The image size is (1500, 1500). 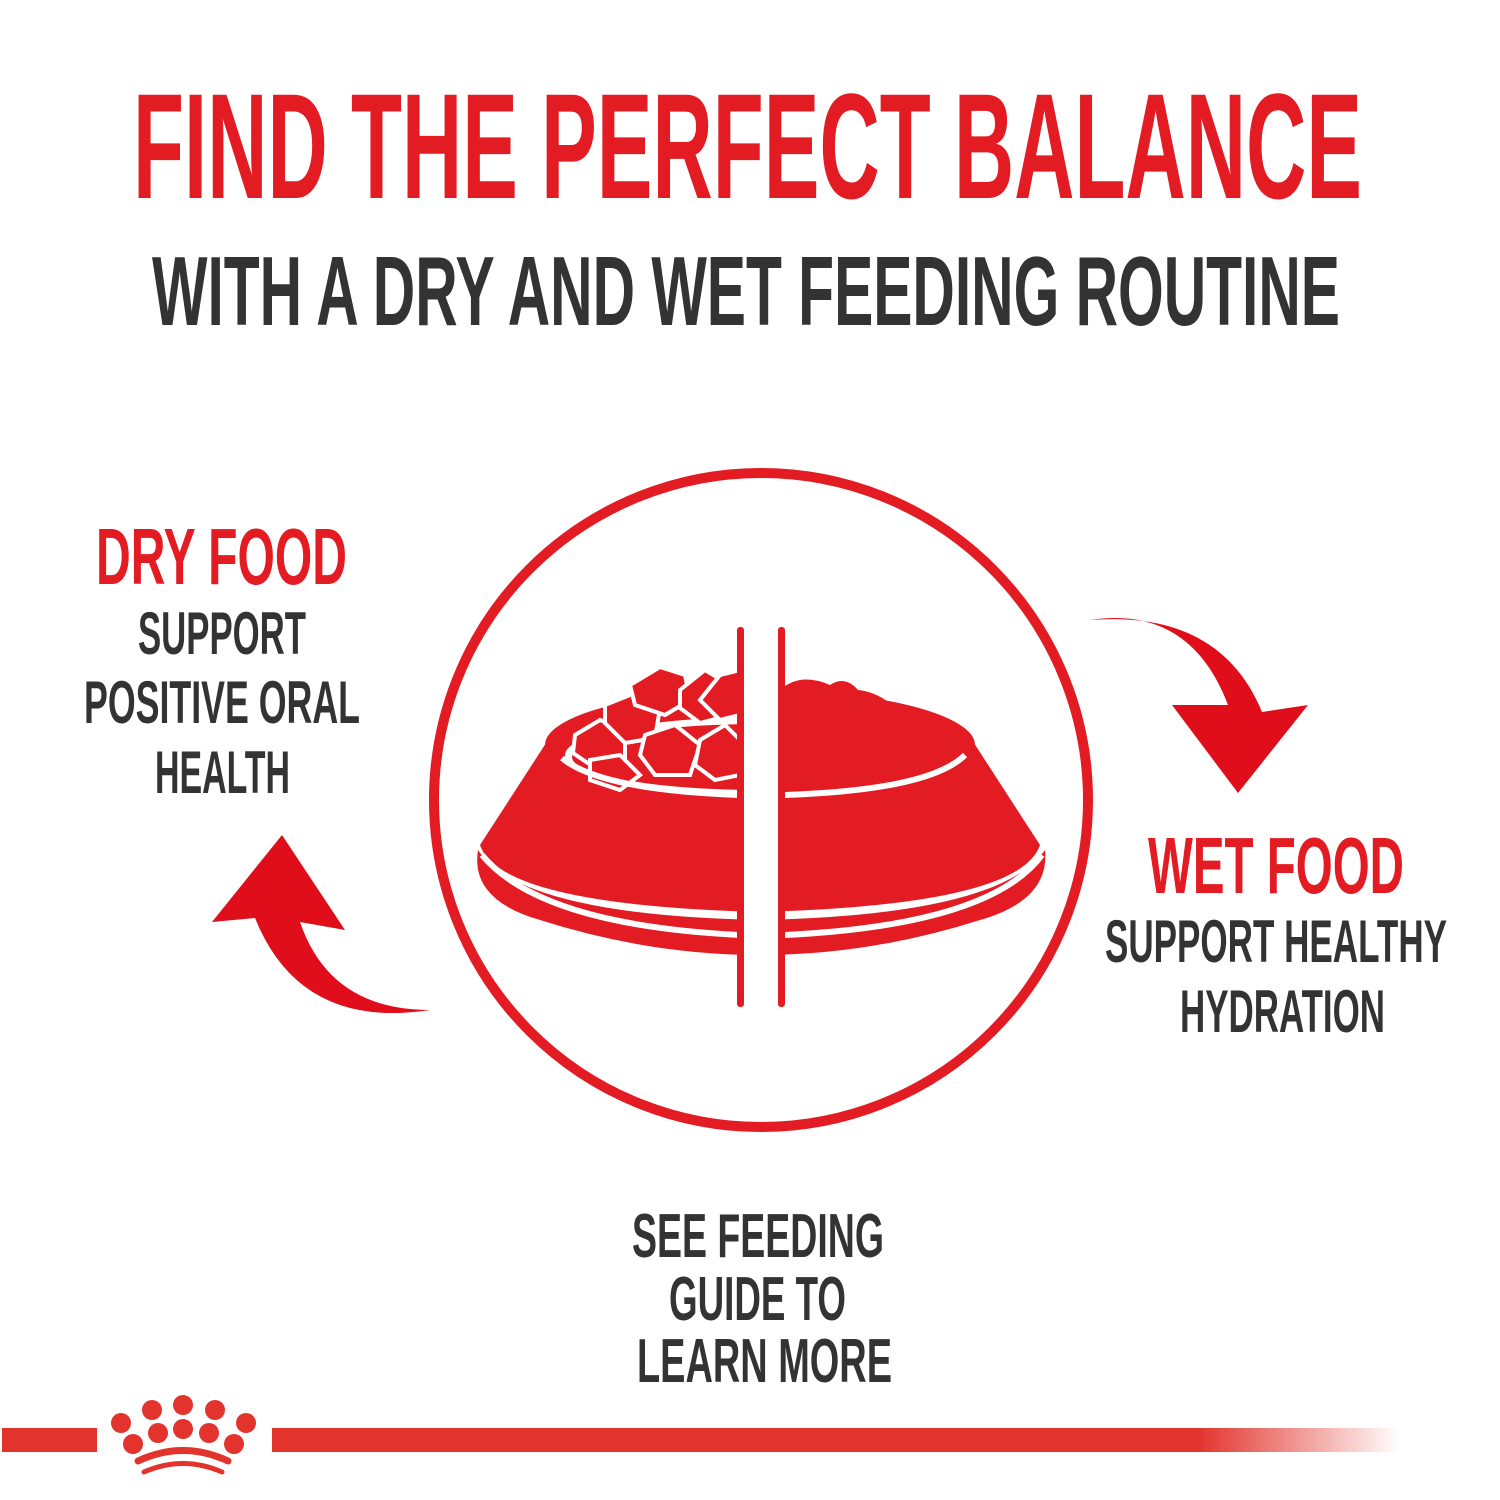 What do you see at coordinates (1276, 941) in the screenshot?
I see `wet-food-line: SUPPORT HEALTHY` at bounding box center [1276, 941].